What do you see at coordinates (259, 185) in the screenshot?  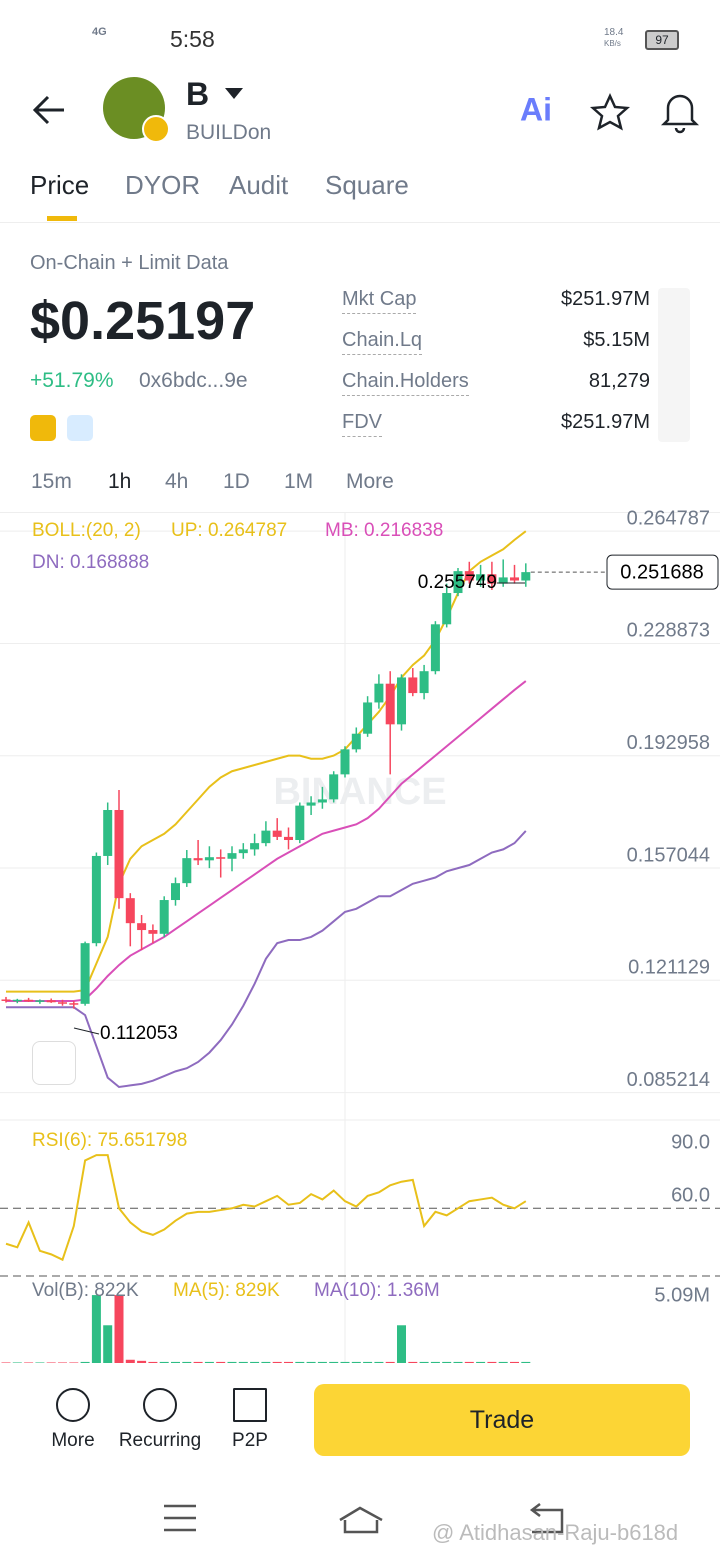 I see `tab: Audit` at bounding box center [259, 185].